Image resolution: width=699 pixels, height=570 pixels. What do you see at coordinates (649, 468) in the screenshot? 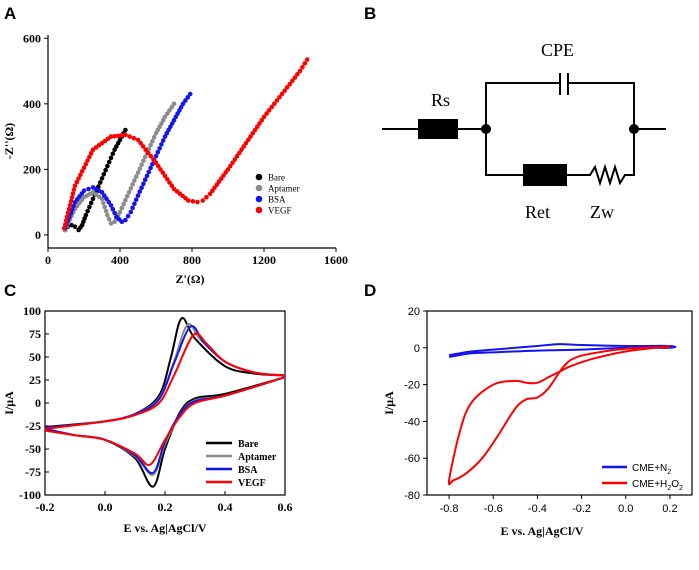
I see `legend-label-text: CME+N` at bounding box center [649, 468].